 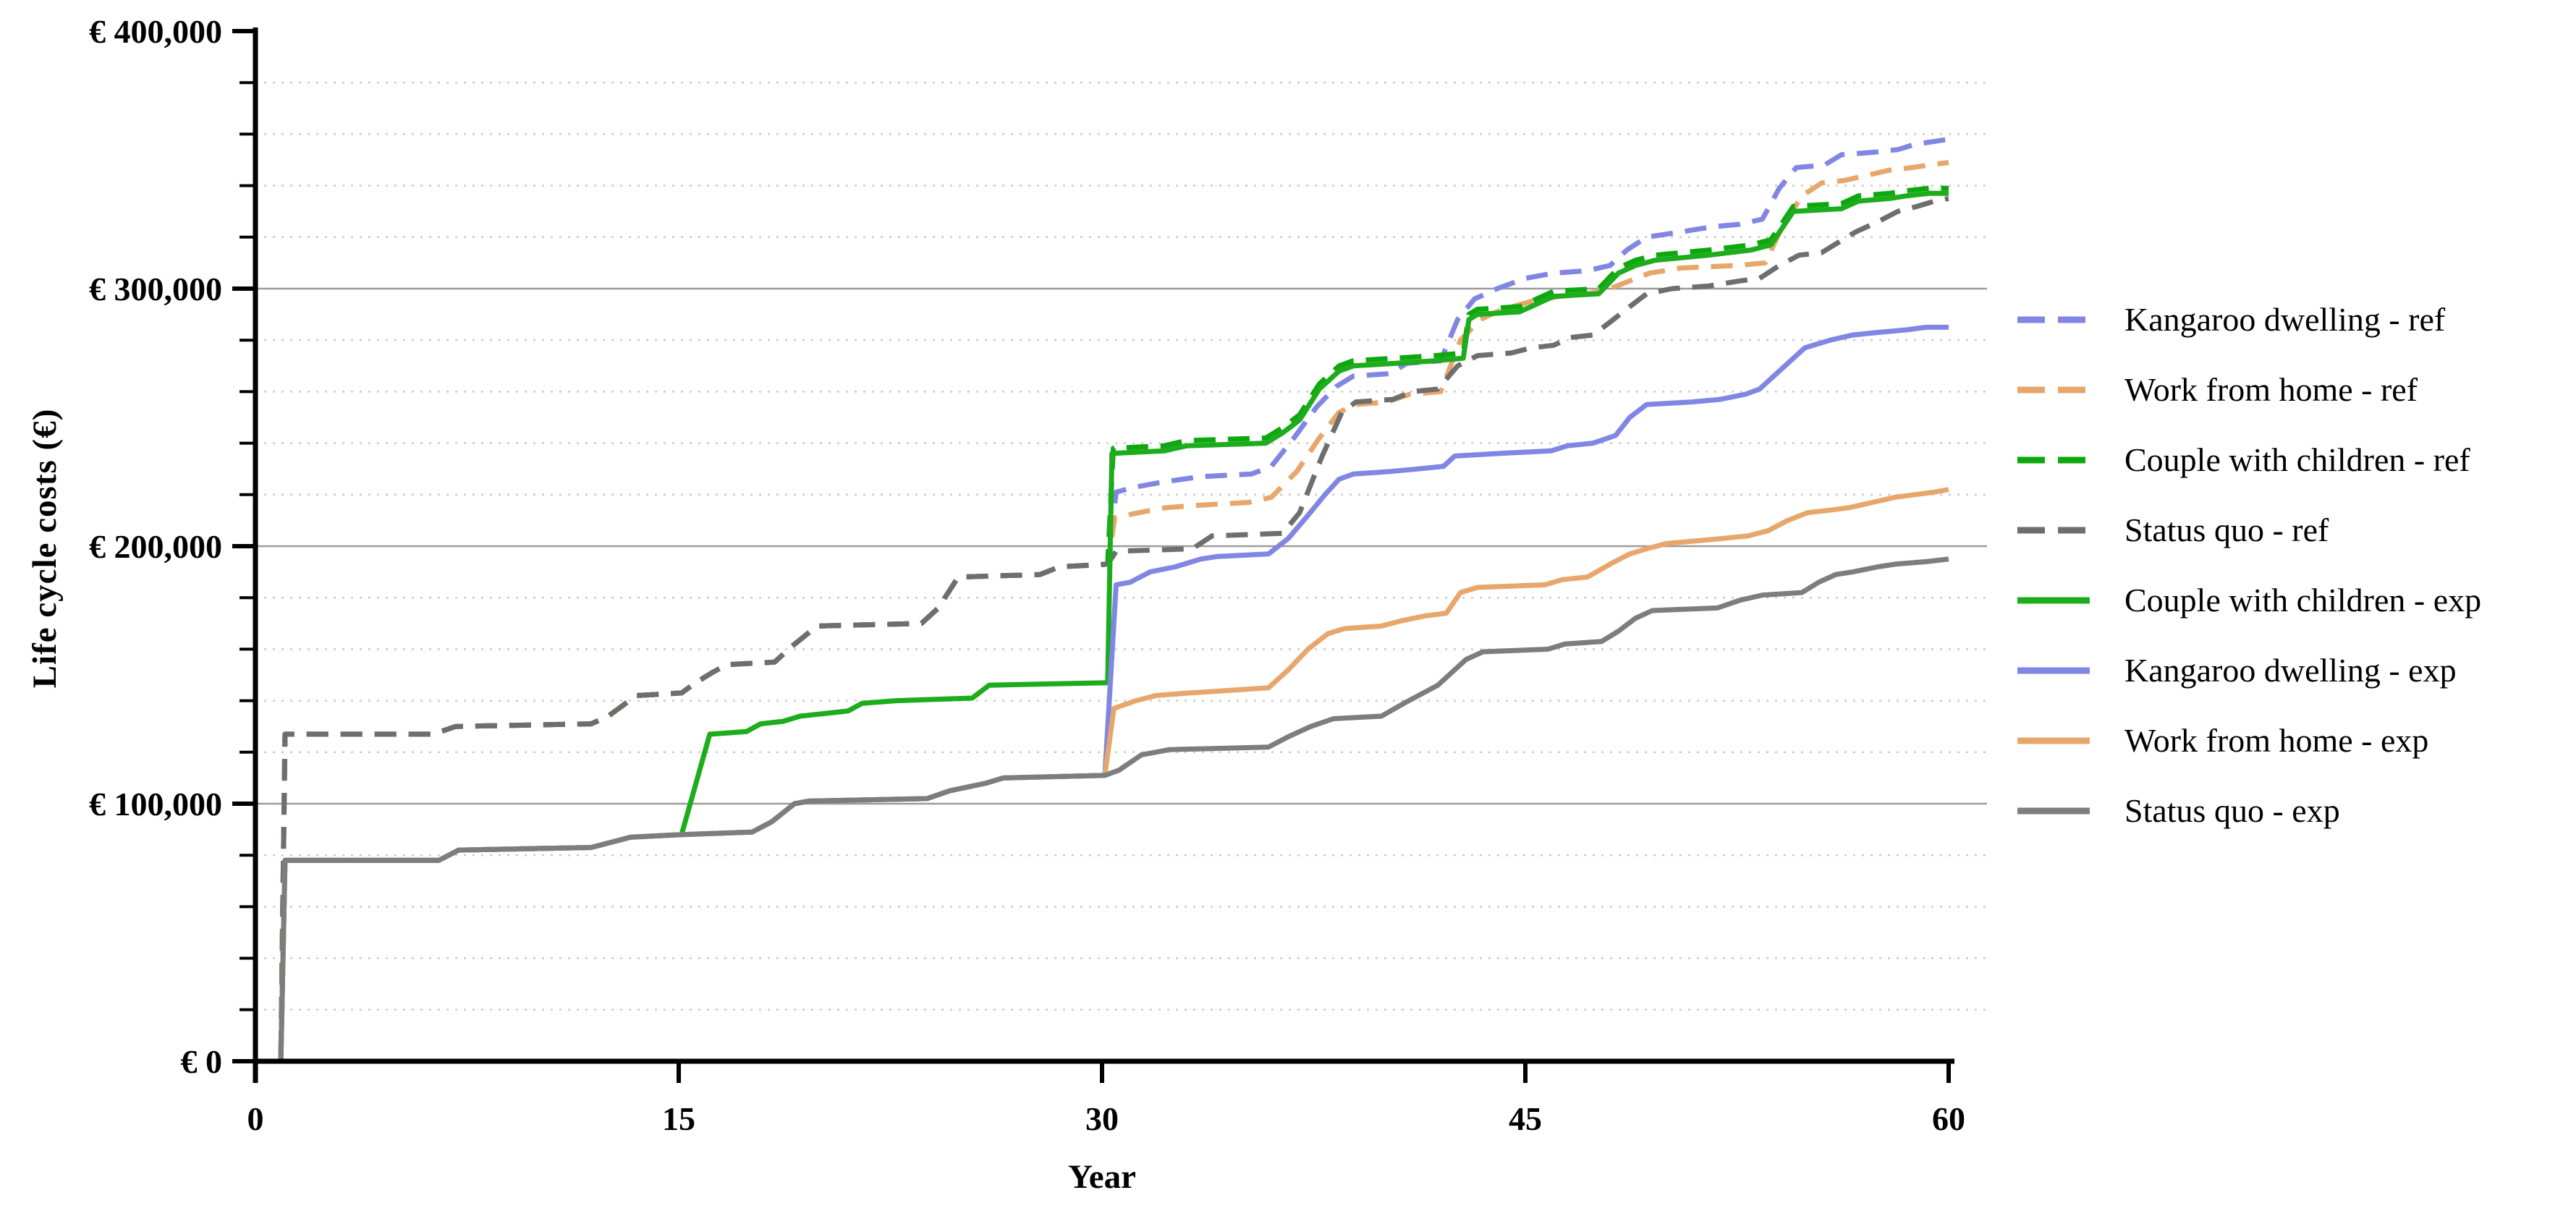 I want to click on legend-label: Work from home - ref, so click(x=2271, y=389).